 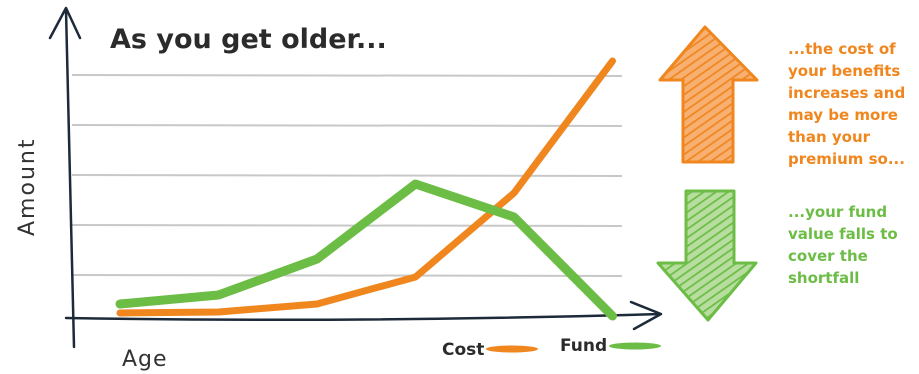 I want to click on legend: Cost Fund, so click(x=551, y=348).